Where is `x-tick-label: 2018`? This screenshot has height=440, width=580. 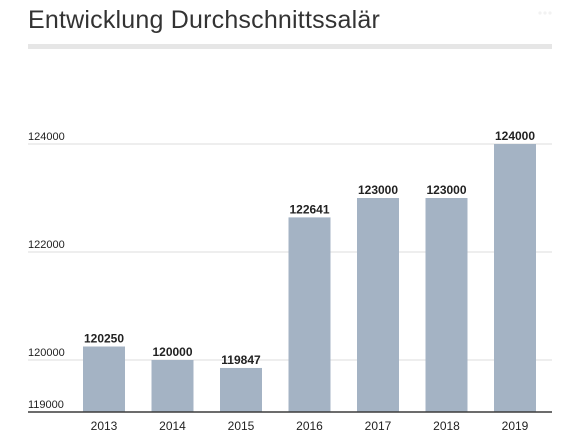
x-tick-label: 2018 is located at coordinates (446, 426).